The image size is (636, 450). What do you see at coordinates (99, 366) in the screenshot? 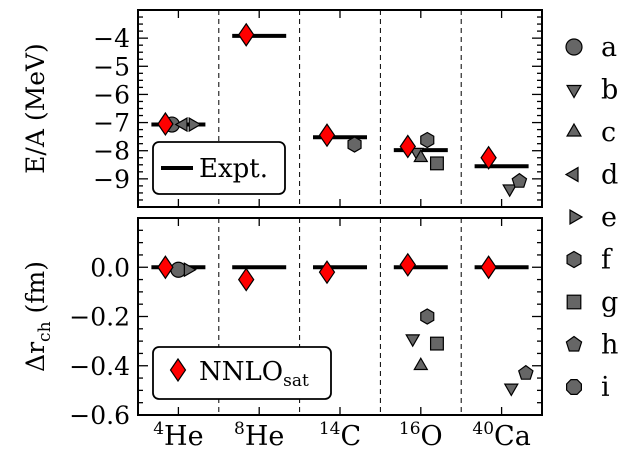
I see `y-tick-label: −0.4` at bounding box center [99, 366].